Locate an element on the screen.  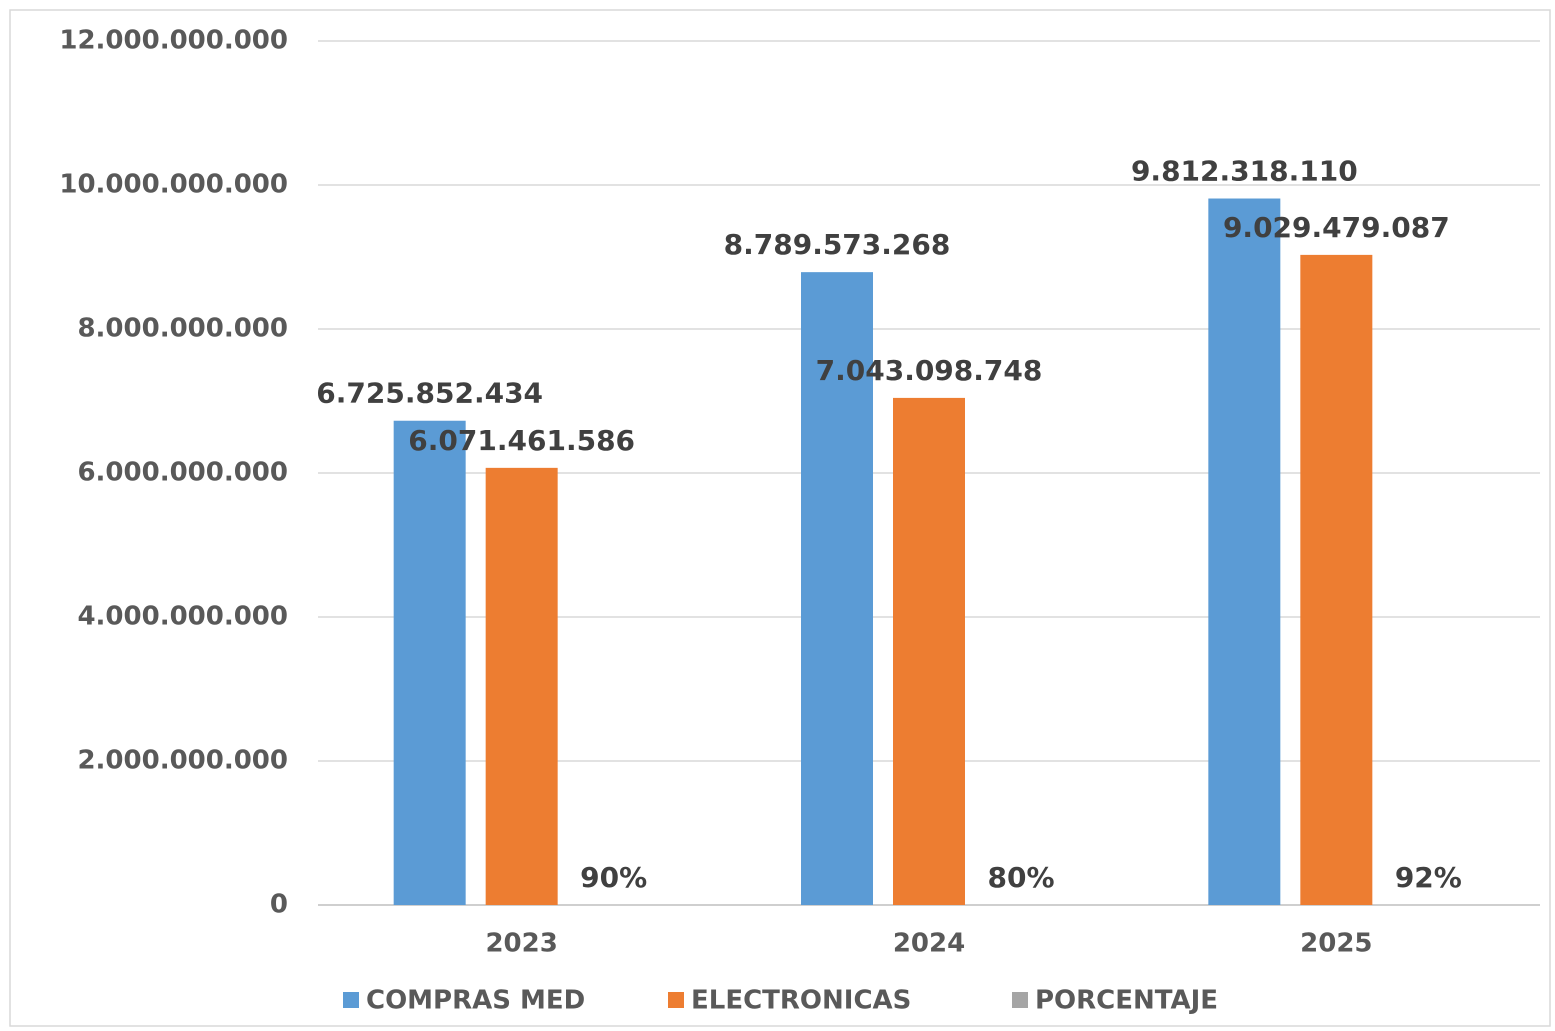
legend-label: PORCENTAJE is located at coordinates (1126, 1001).